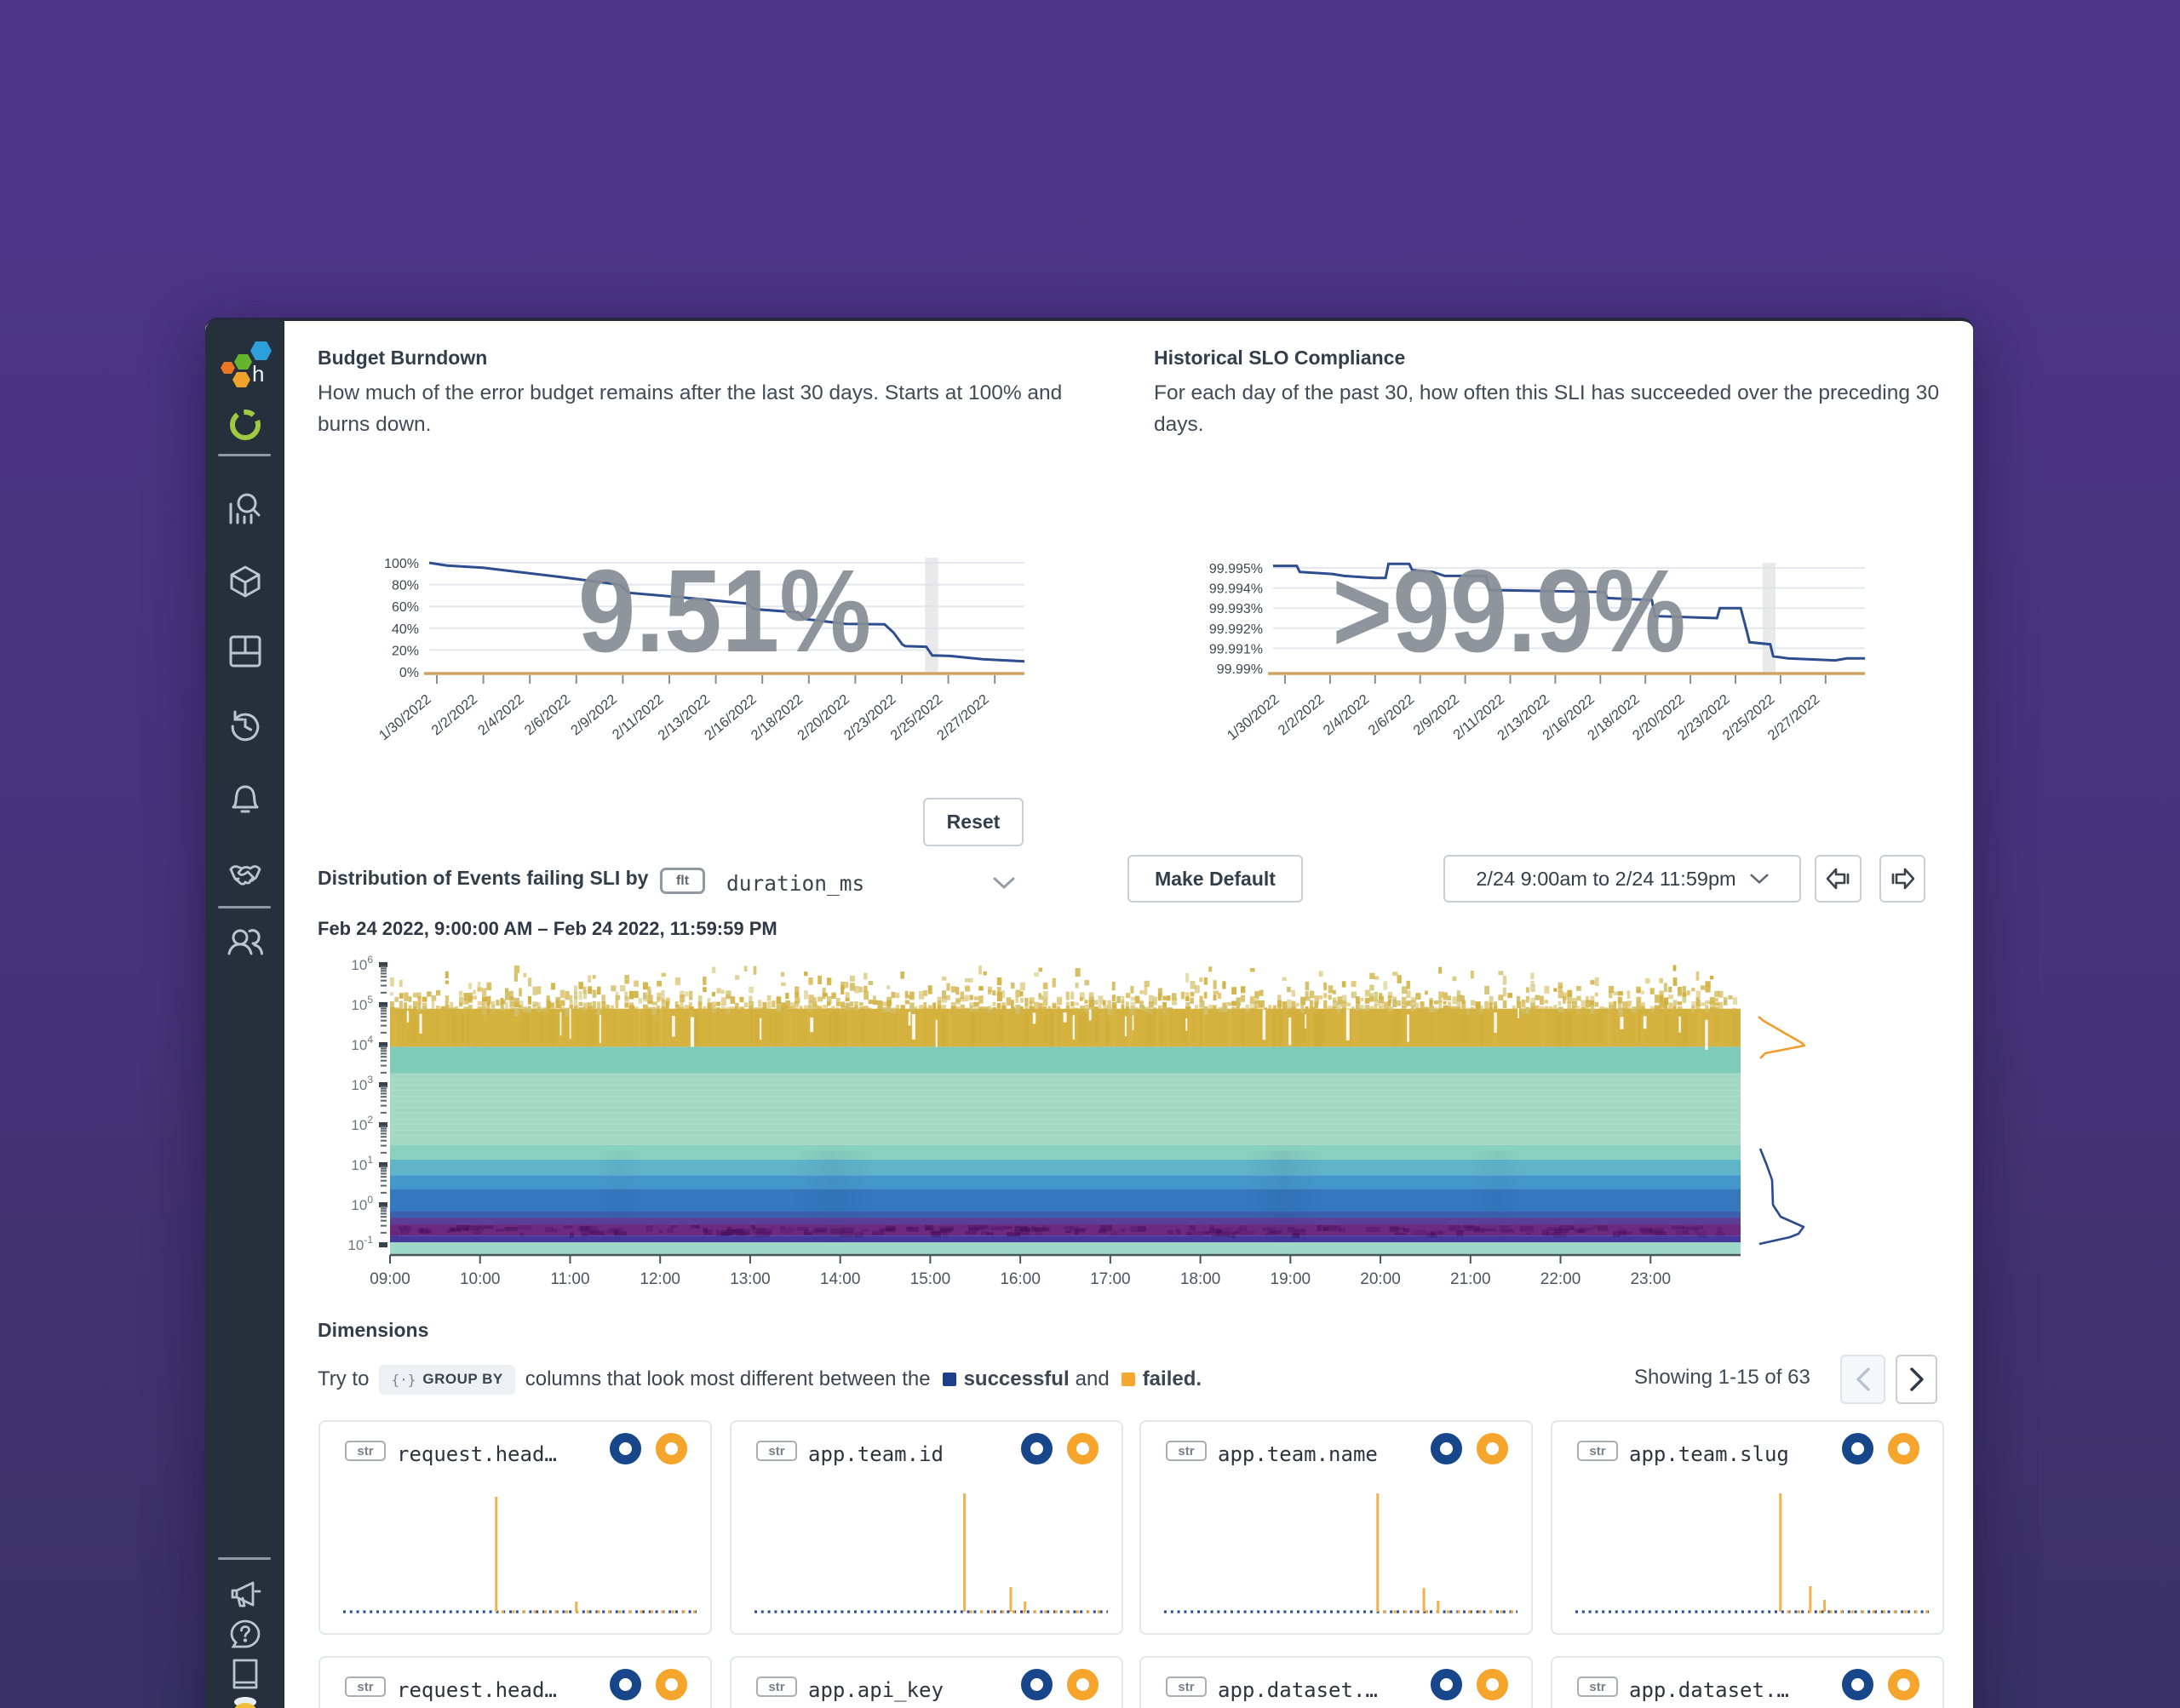 The image size is (2180, 1708). I want to click on make-default-button-label: Make Default, so click(1215, 879).